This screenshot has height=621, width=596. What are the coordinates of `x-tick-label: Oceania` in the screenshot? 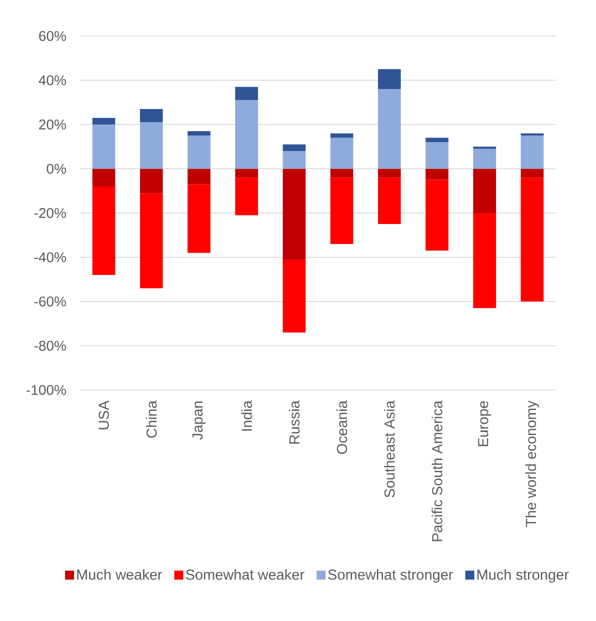 It's located at (342, 427).